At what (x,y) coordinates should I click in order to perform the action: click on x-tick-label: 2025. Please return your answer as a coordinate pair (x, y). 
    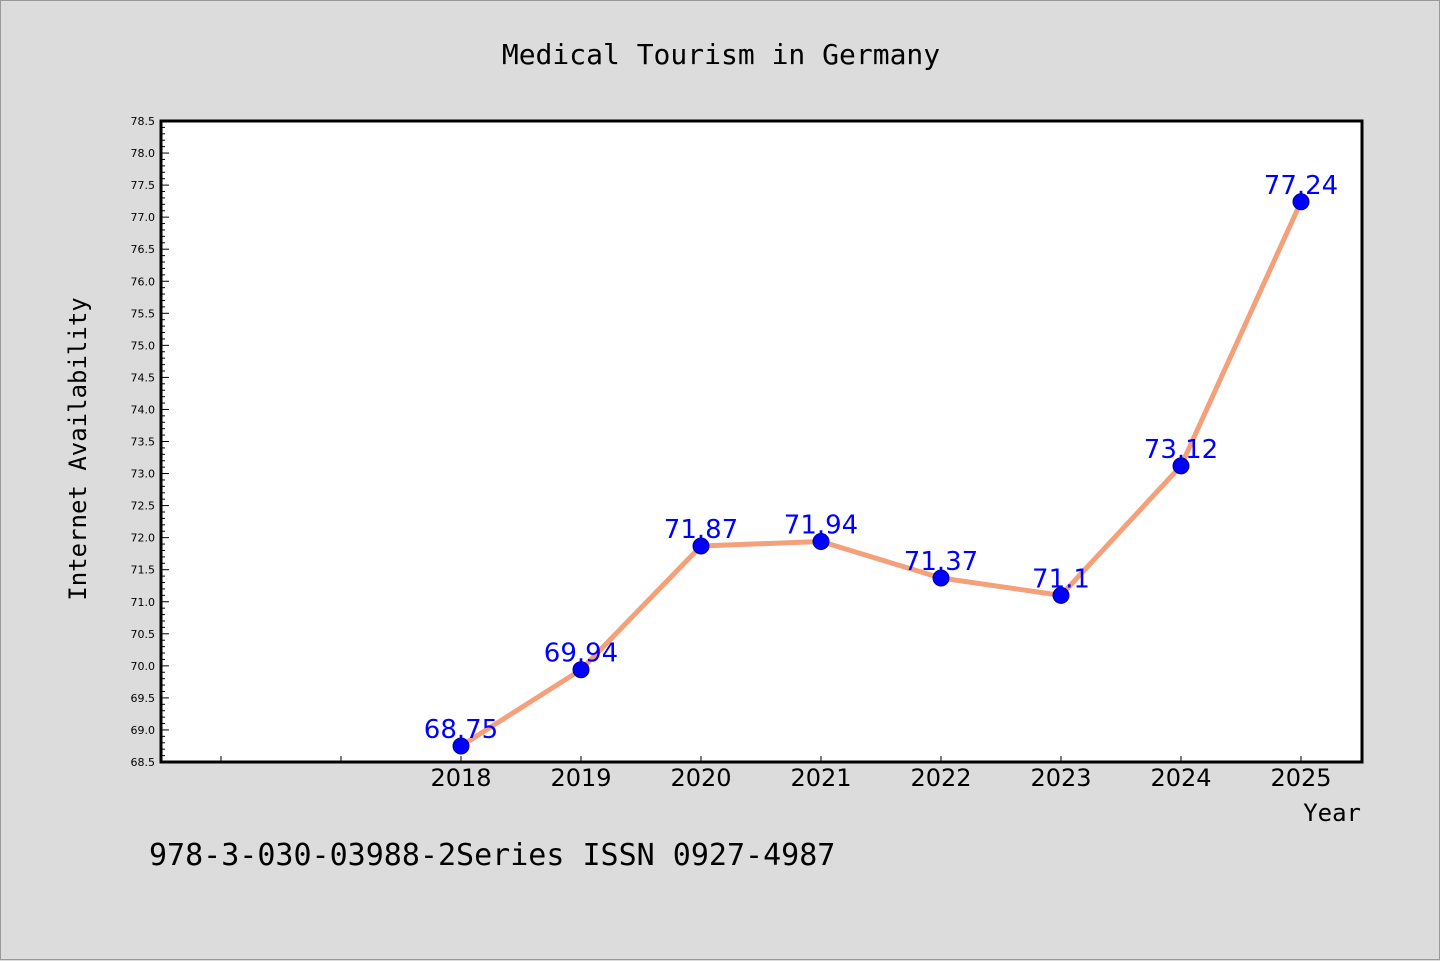
    Looking at the image, I should click on (1300, 778).